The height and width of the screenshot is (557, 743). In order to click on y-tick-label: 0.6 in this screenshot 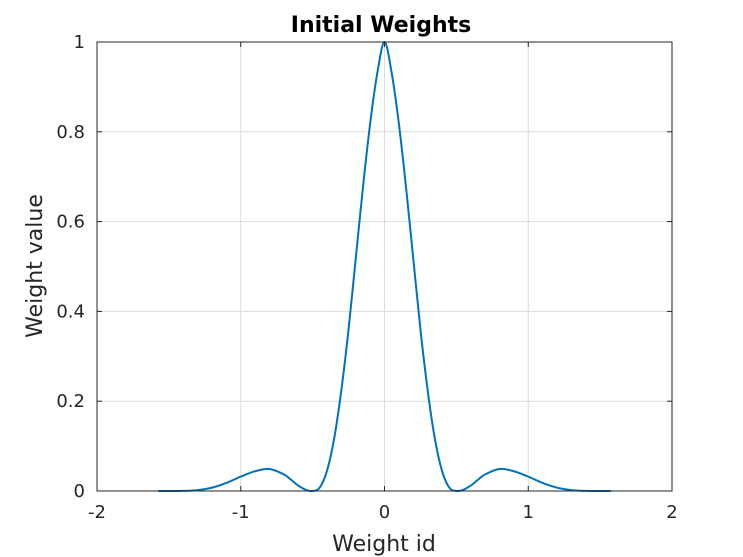, I will do `click(70, 222)`.